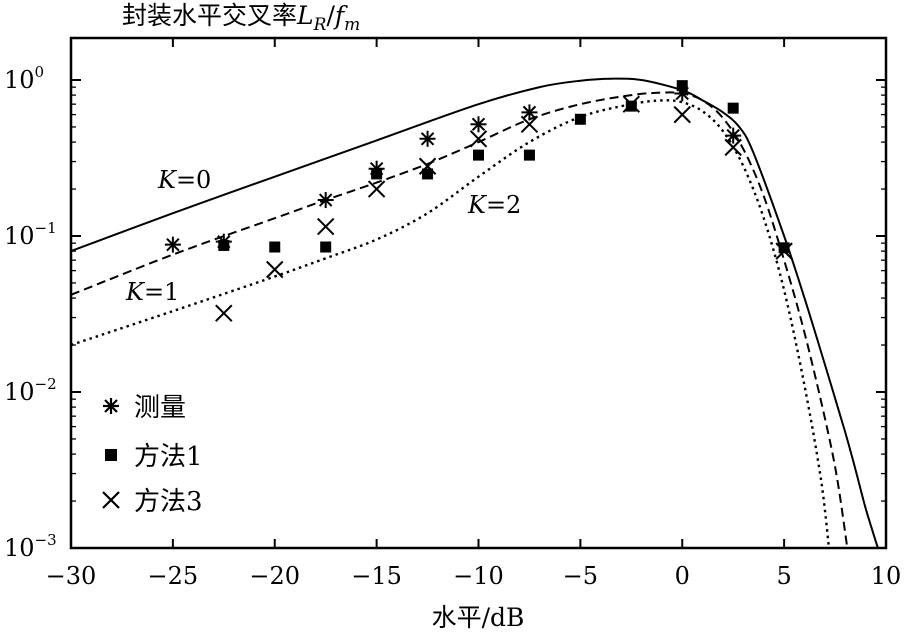 The image size is (906, 634). Describe the element at coordinates (886, 576) in the screenshot. I see `x-tick-label: 10` at that location.